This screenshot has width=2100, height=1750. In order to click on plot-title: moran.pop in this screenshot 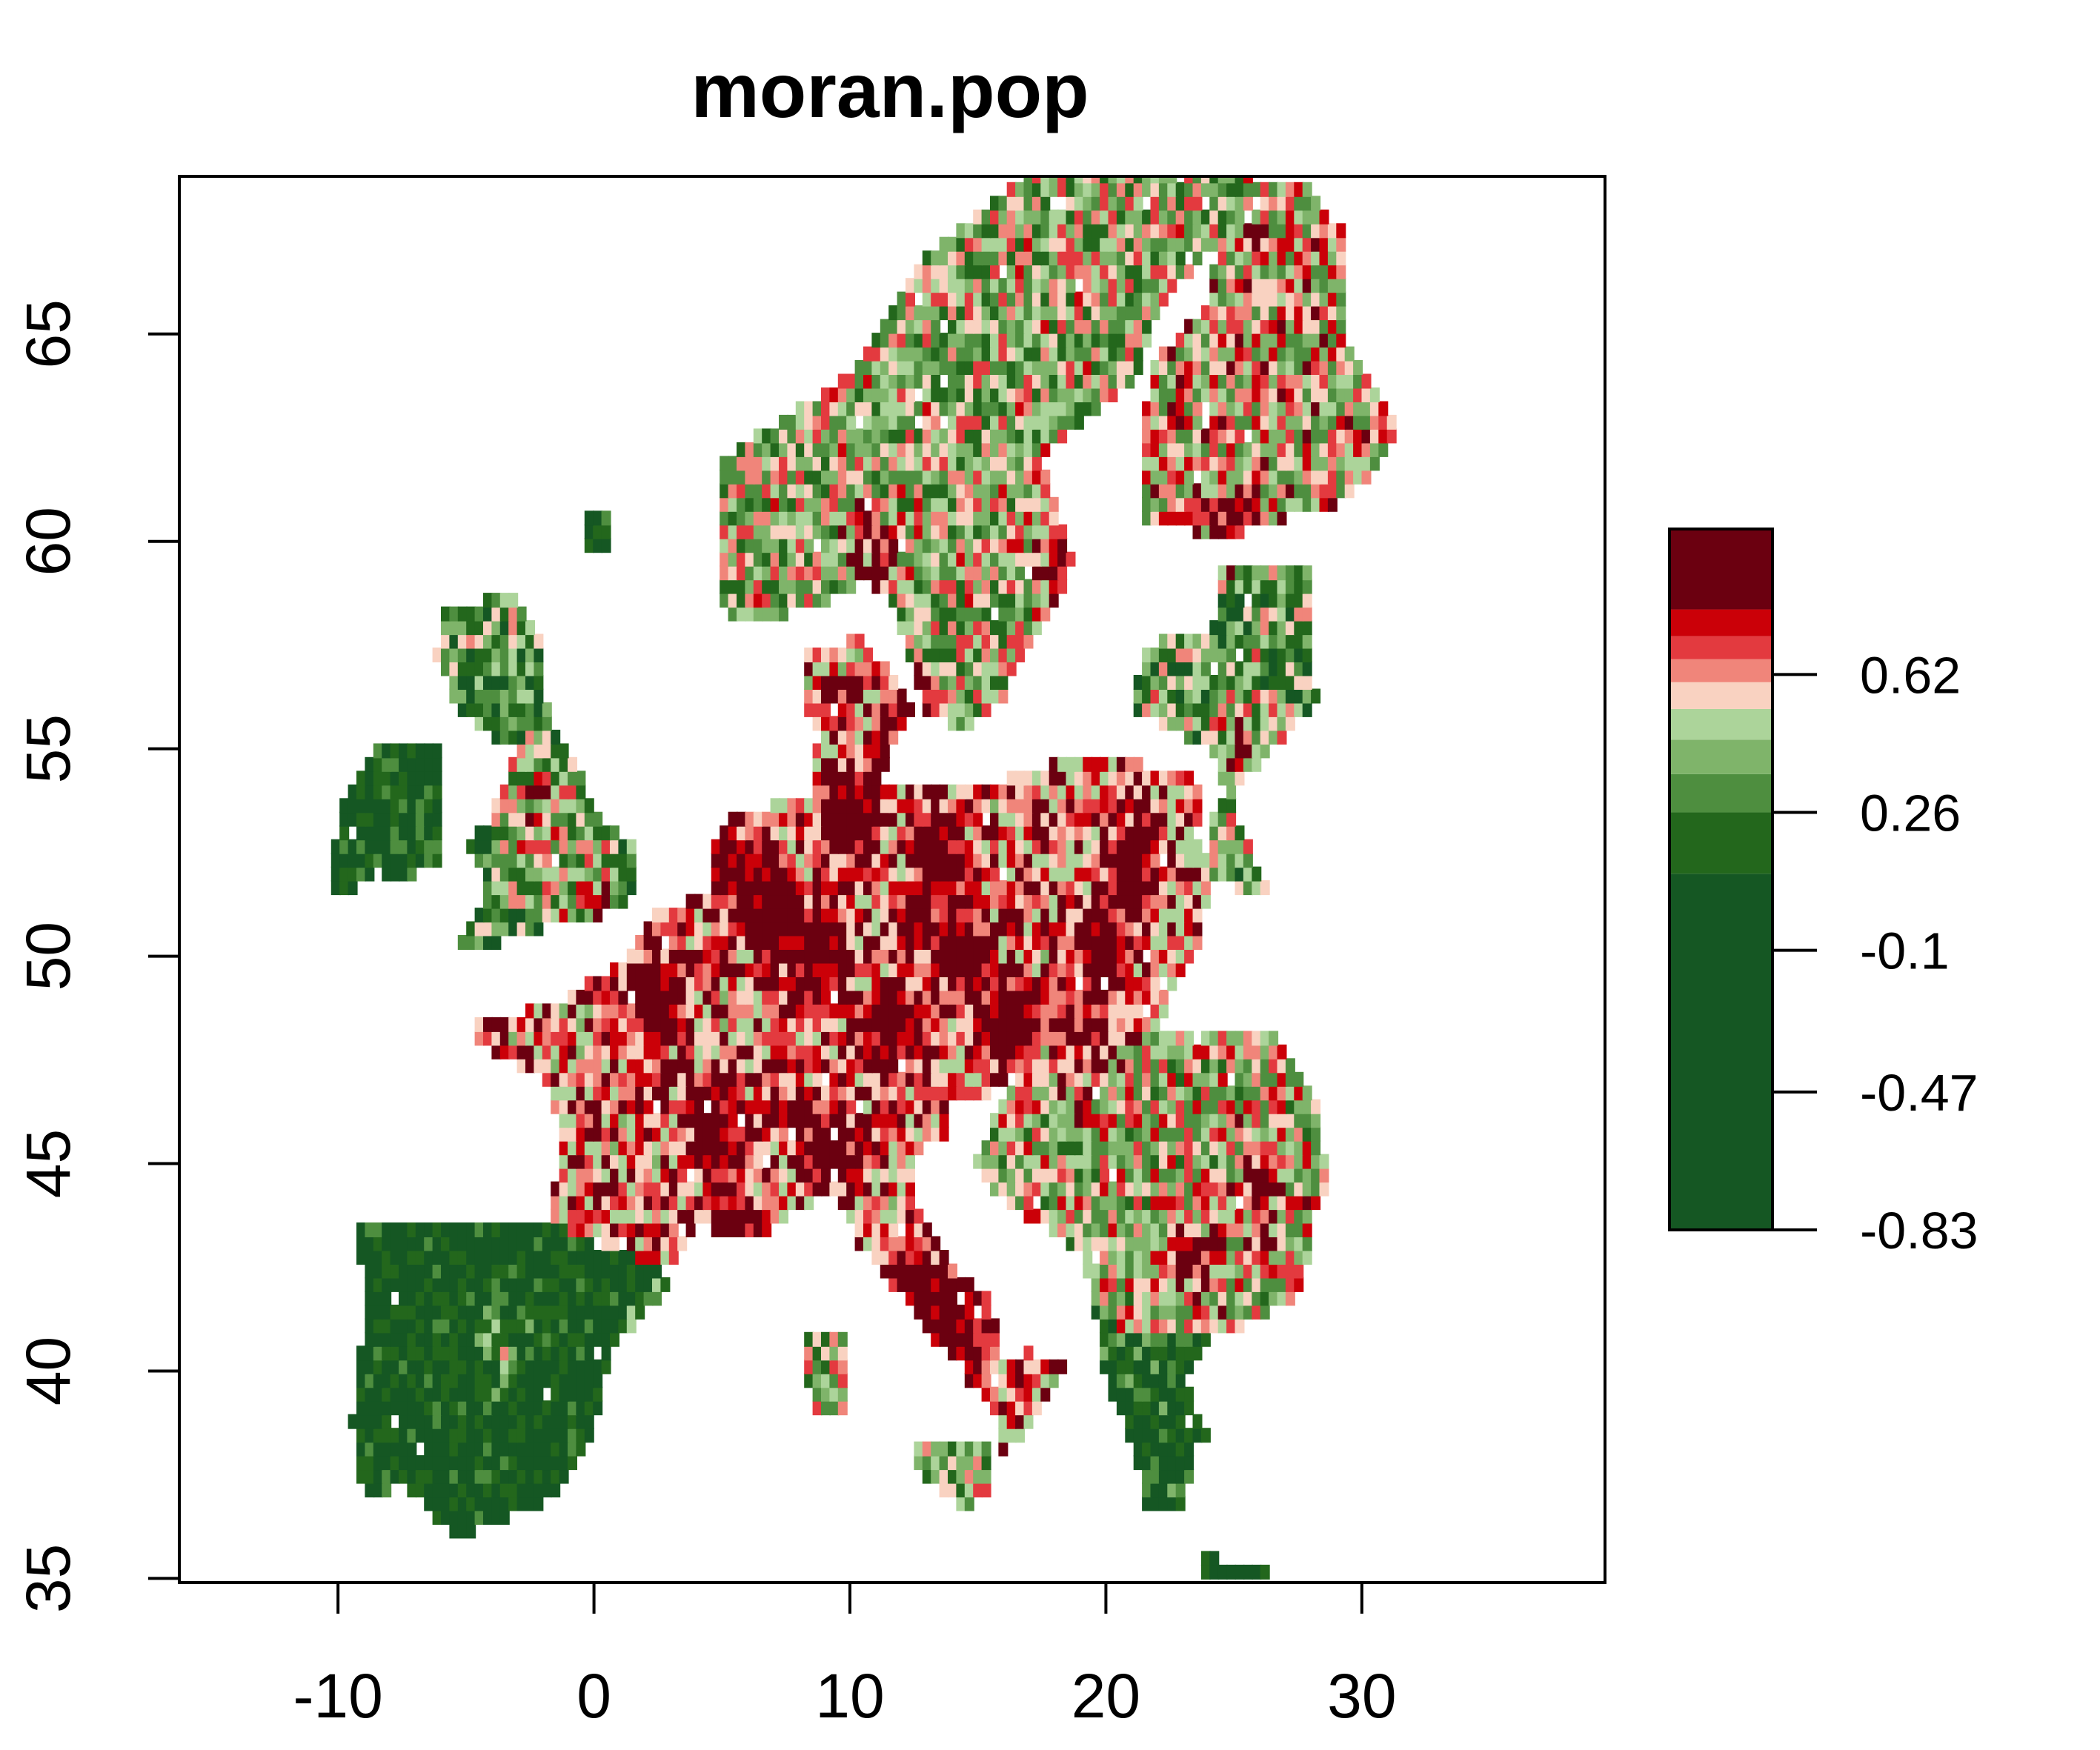, I will do `click(890, 91)`.